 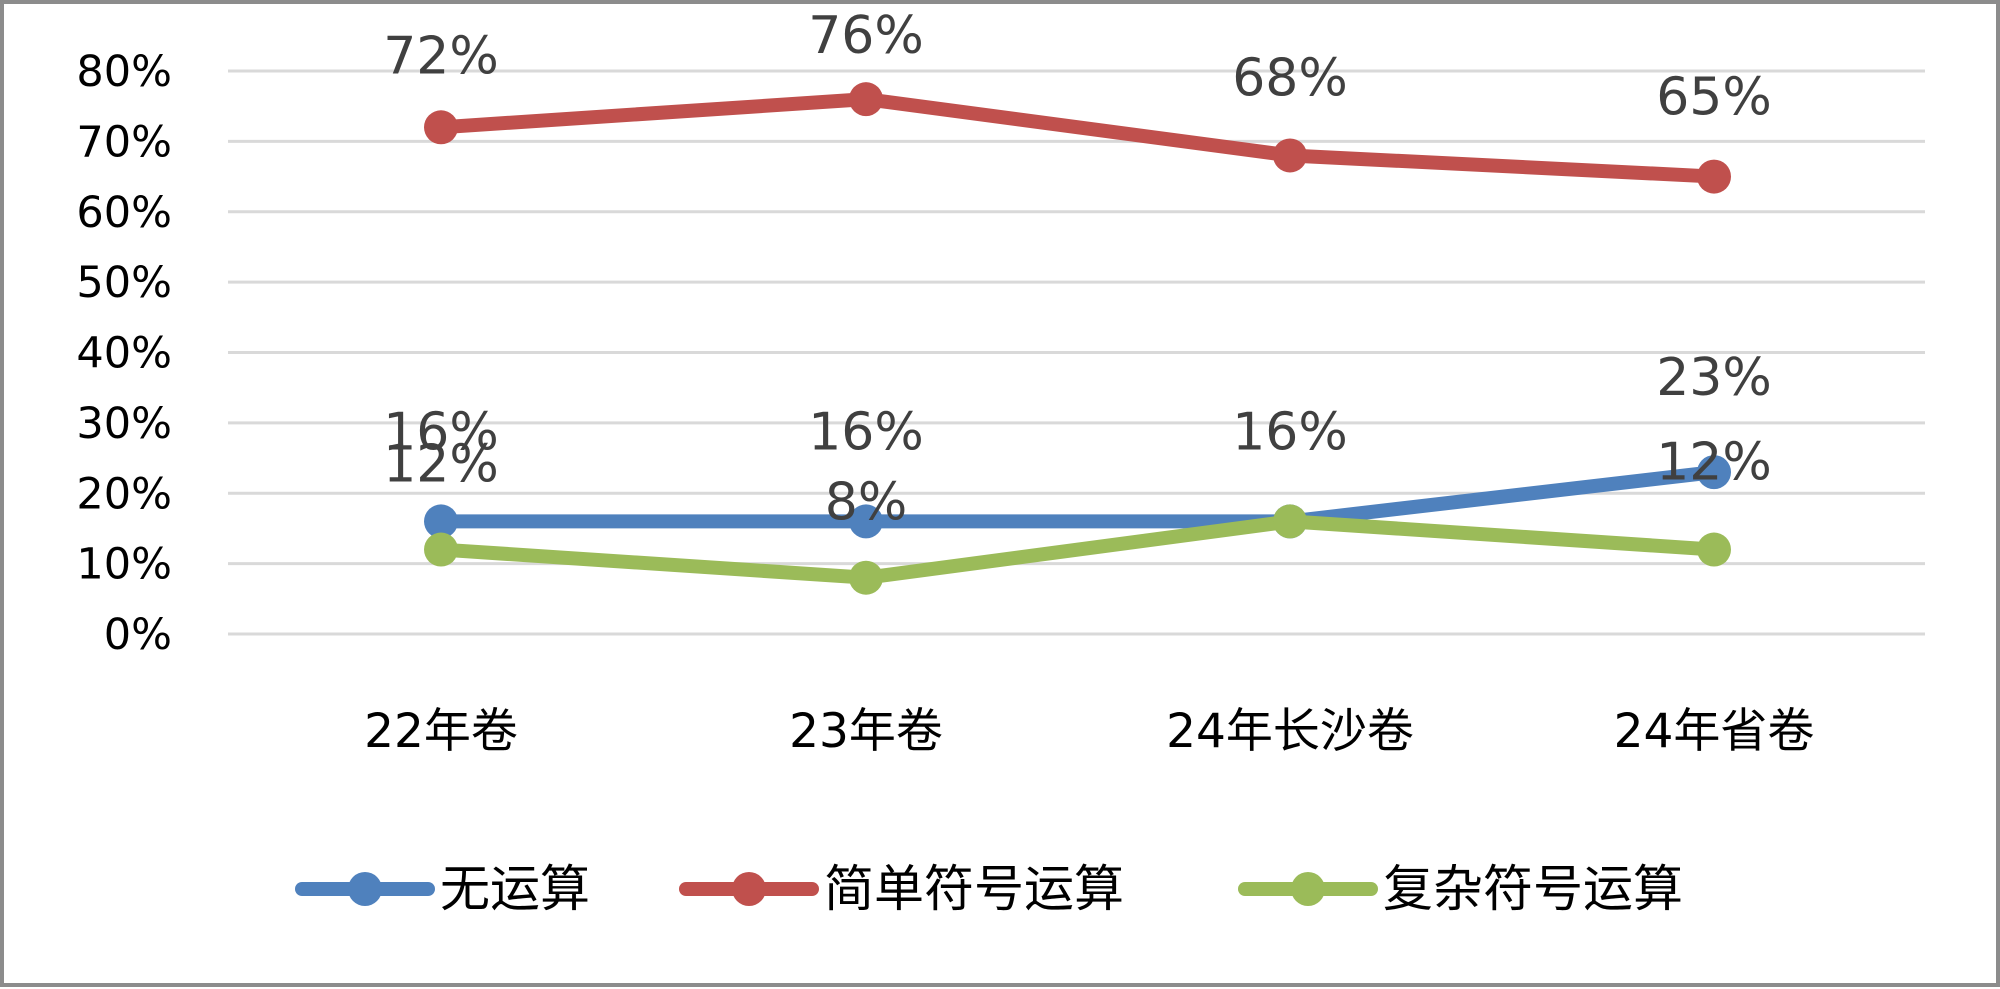 What do you see at coordinates (1714, 378) in the screenshot?
I see `data-label: 23%` at bounding box center [1714, 378].